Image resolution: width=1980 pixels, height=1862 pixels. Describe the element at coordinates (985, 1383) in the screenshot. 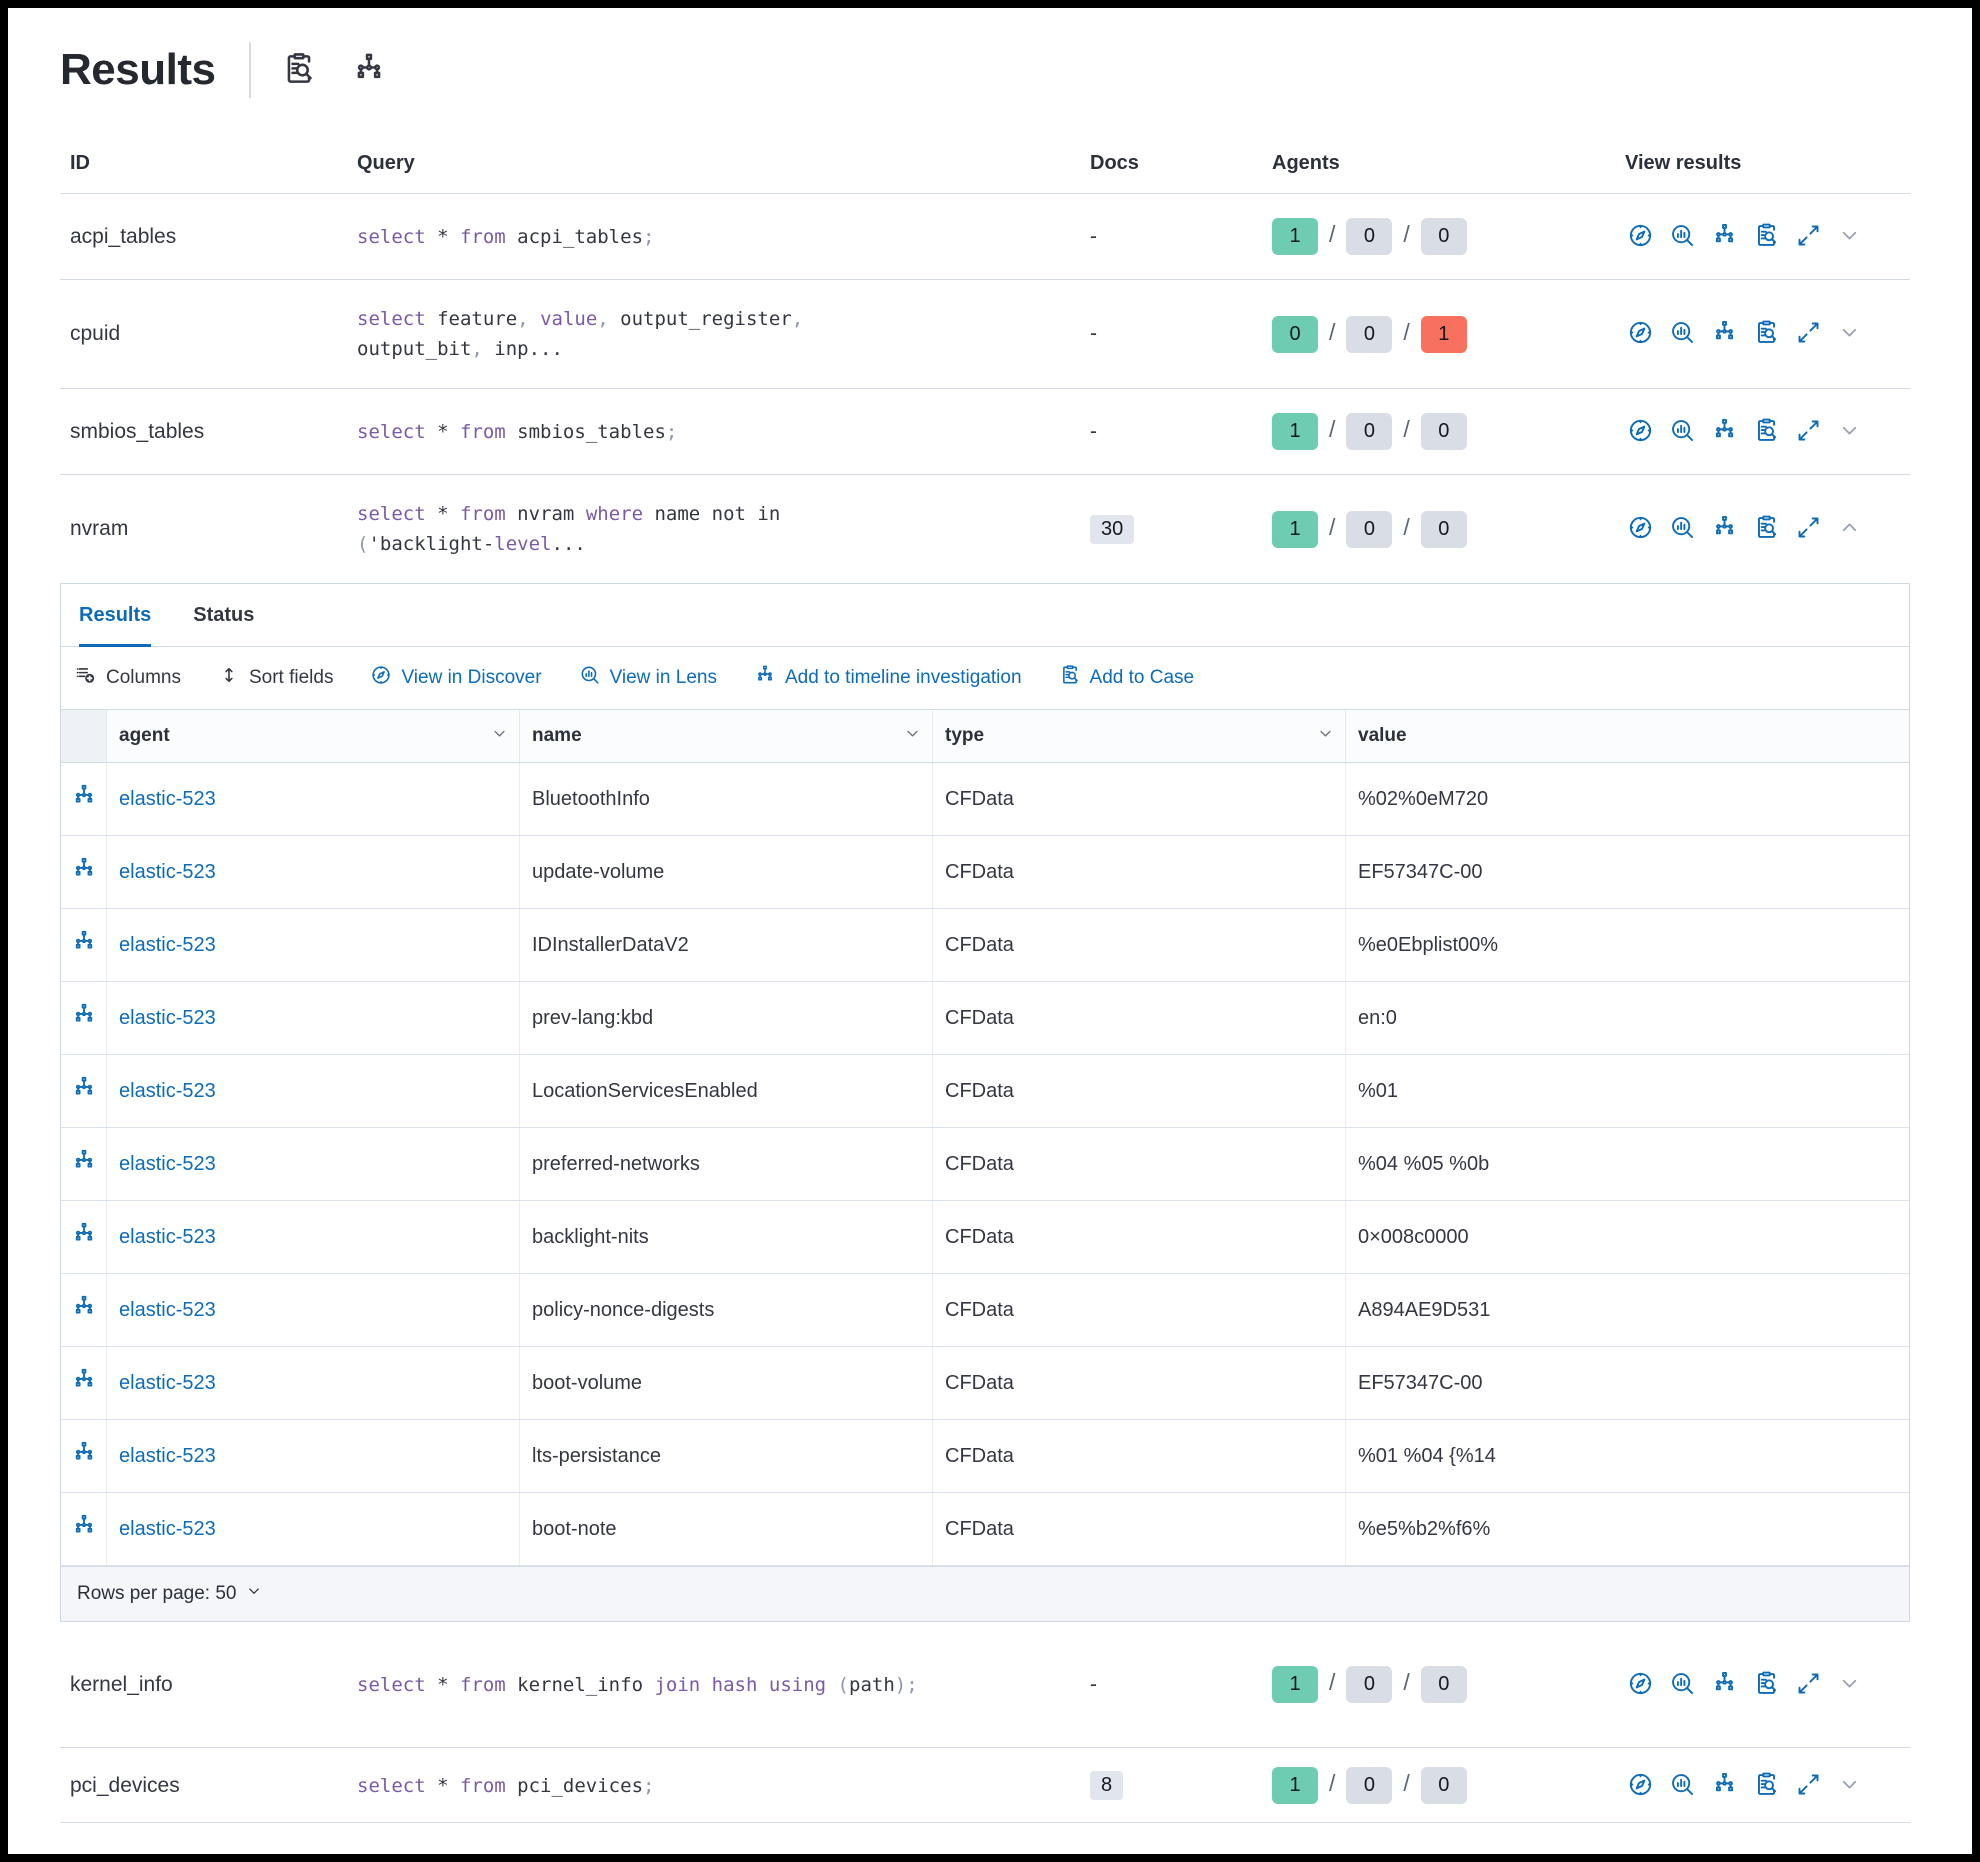

I see `result-row: elastic-523 boot-volume CFData EF57347C-00` at that location.